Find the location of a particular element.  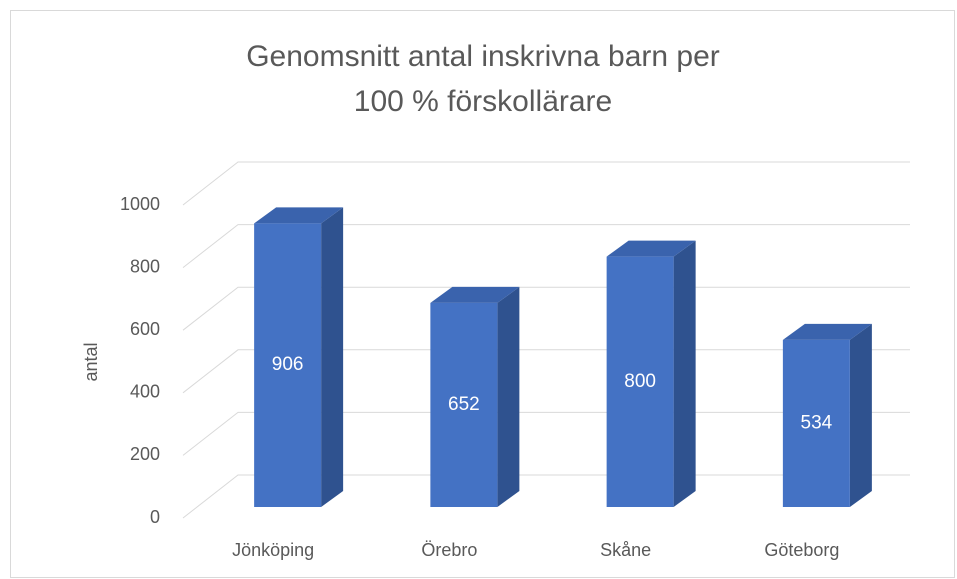

x-tick-label: Skåne is located at coordinates (625, 550).